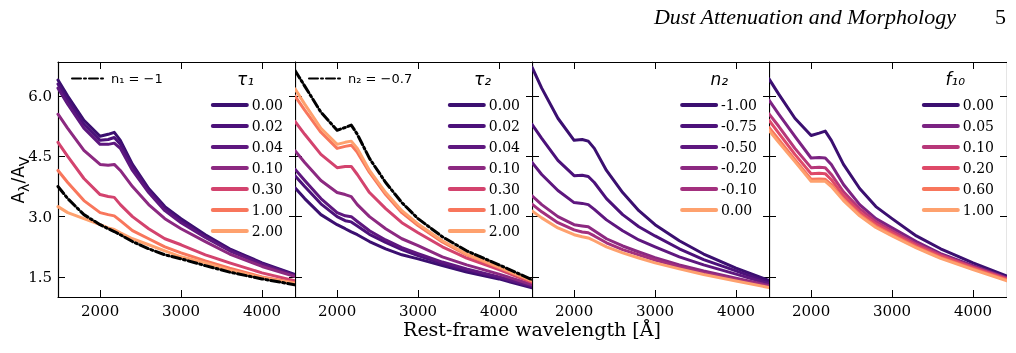  Describe the element at coordinates (804, 17) in the screenshot. I see `chart-title: Dust Attenuation and Morphology` at that location.